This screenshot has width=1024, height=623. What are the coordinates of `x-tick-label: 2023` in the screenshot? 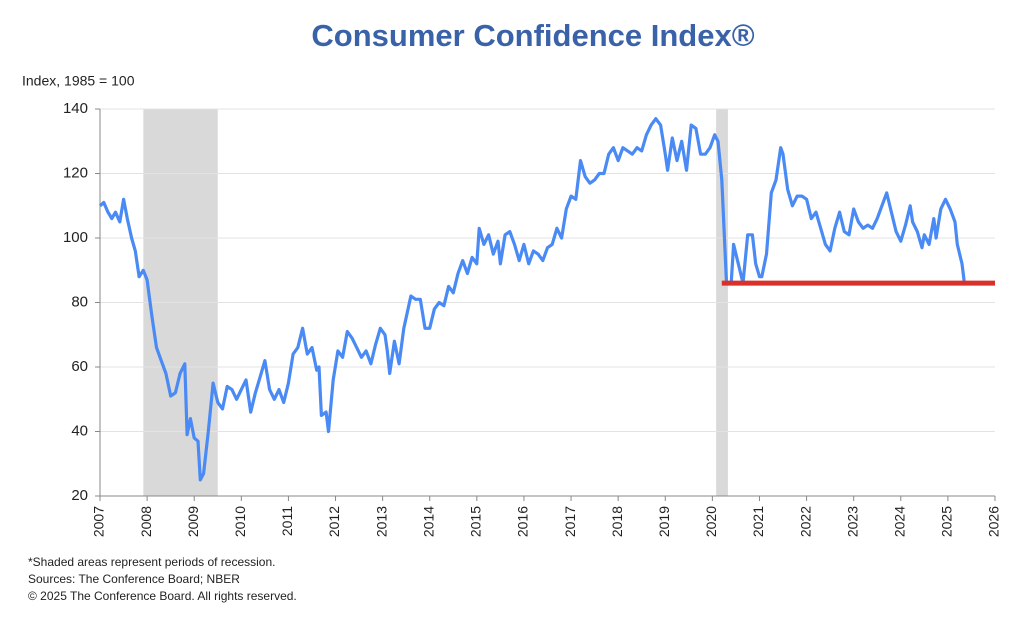 It's located at (852, 521).